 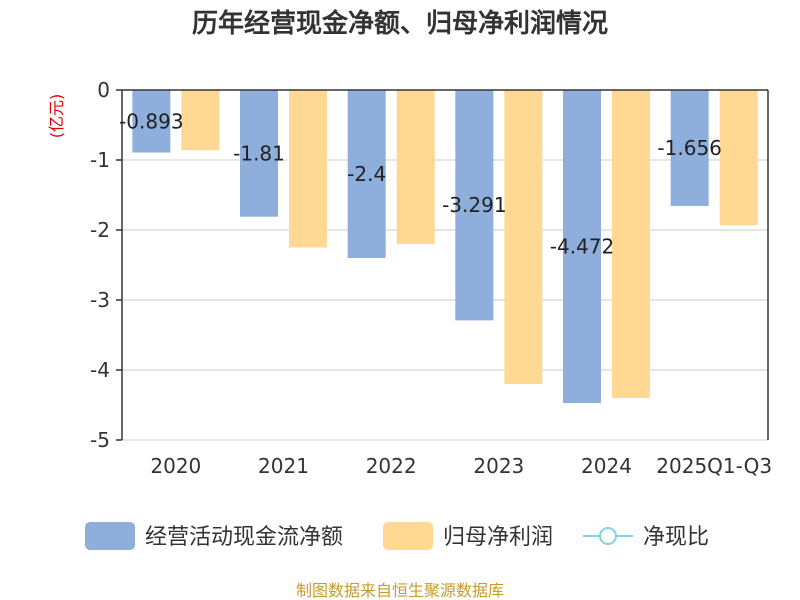 I want to click on legend-item: 归母净利润, so click(x=468, y=536).